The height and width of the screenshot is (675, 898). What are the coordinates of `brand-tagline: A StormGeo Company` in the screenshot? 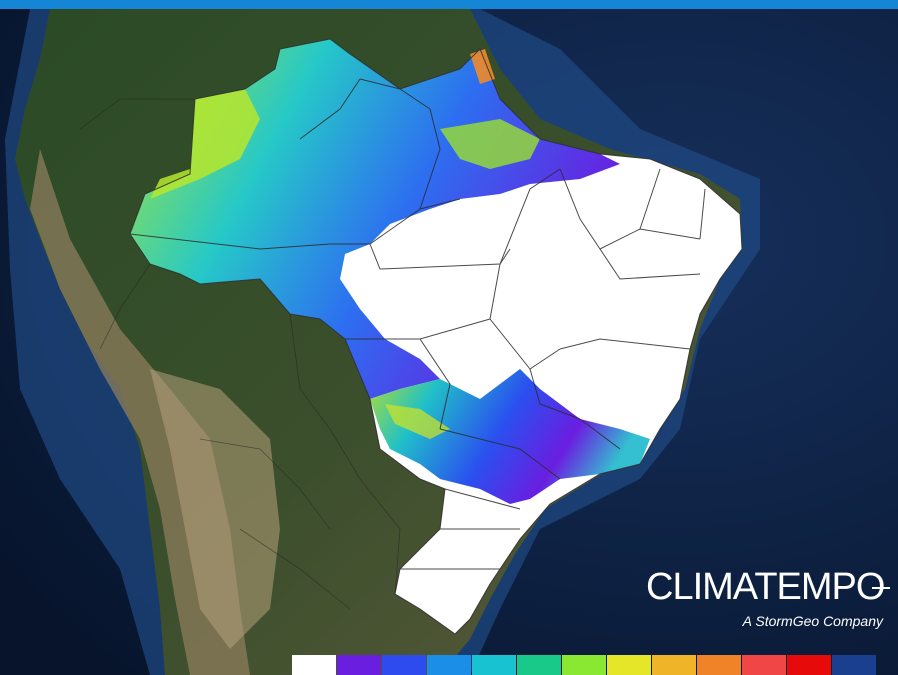 It's located at (812, 621).